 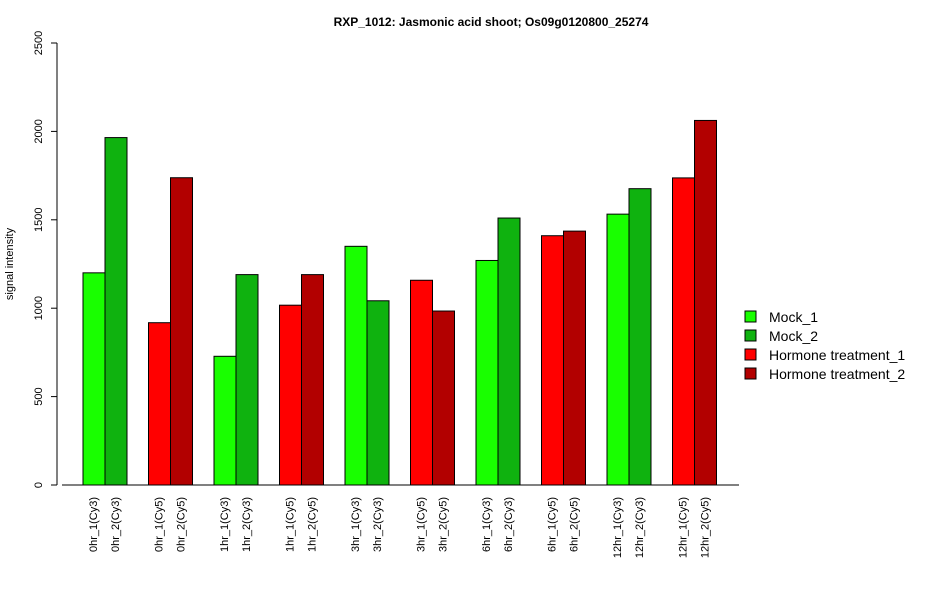 What do you see at coordinates (39, 43) in the screenshot?
I see `y-tick-label: 2500` at bounding box center [39, 43].